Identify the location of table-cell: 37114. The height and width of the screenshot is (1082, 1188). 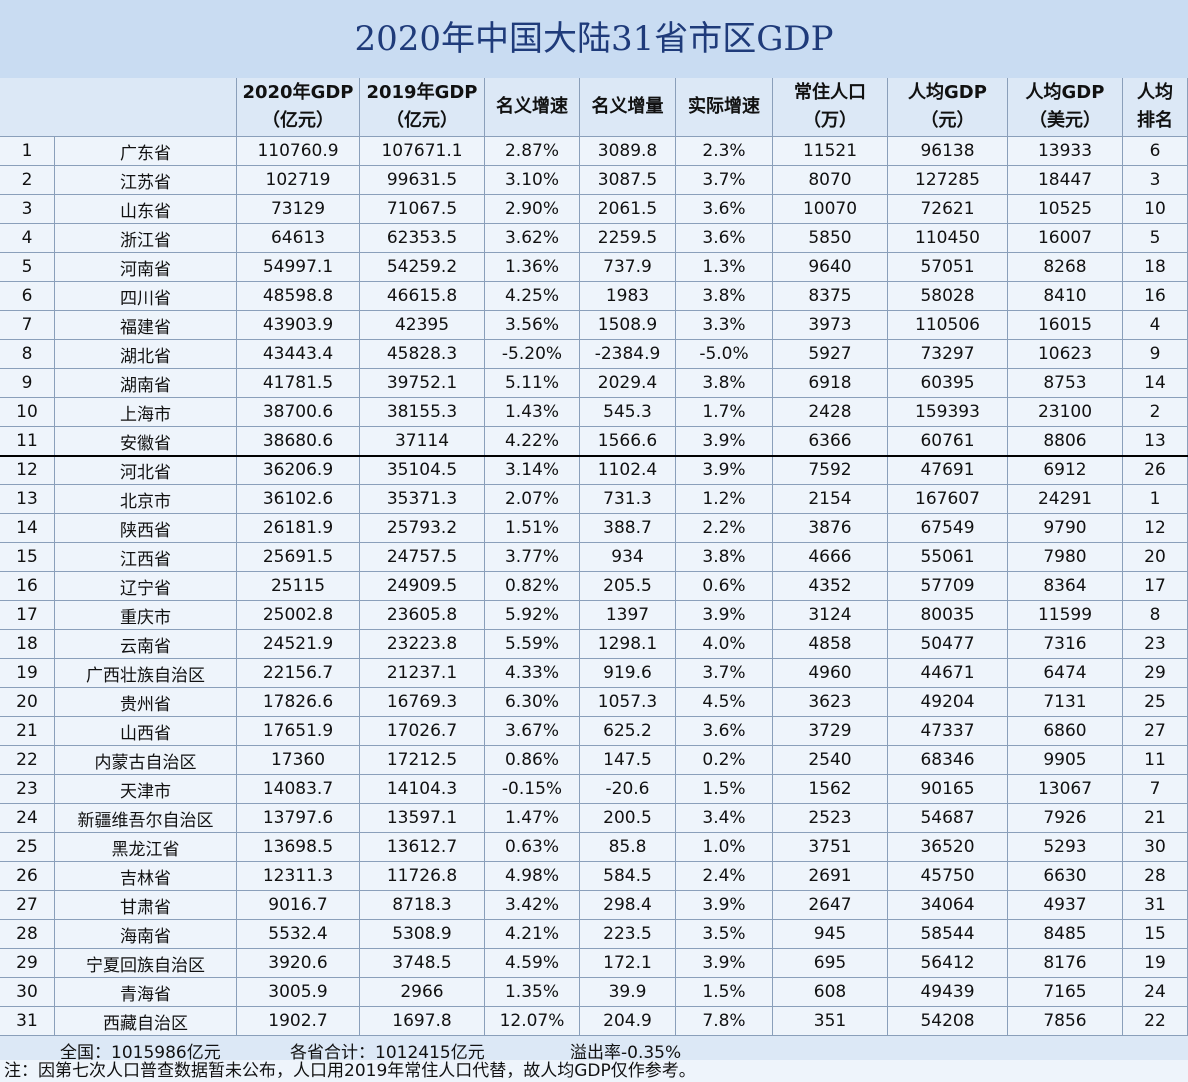
(422, 441).